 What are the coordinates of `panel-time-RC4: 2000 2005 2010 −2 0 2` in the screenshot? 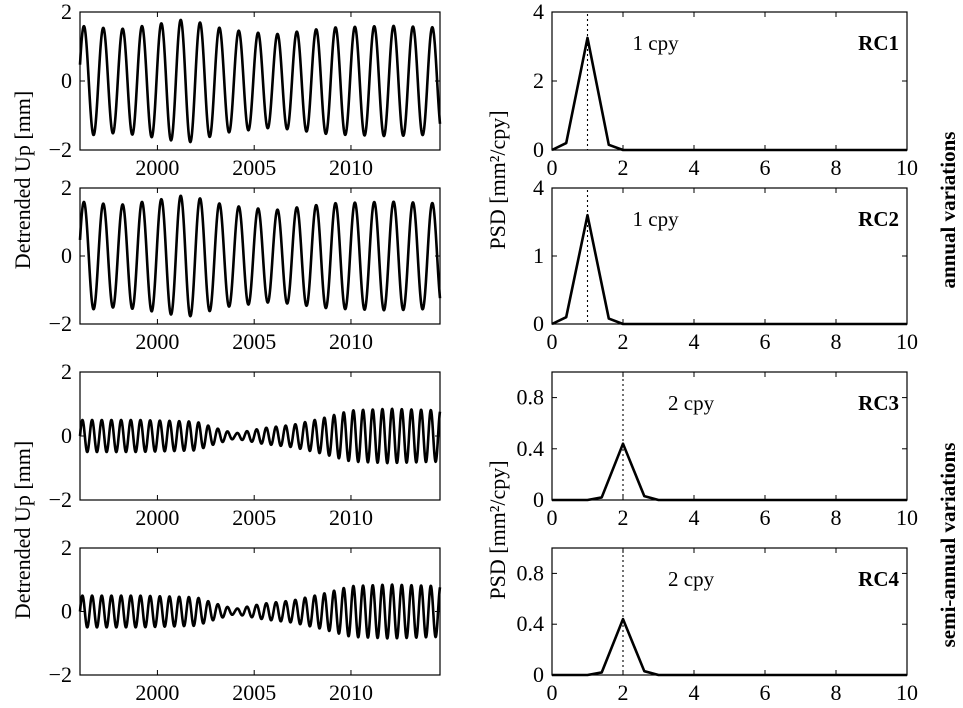 It's located at (244, 620).